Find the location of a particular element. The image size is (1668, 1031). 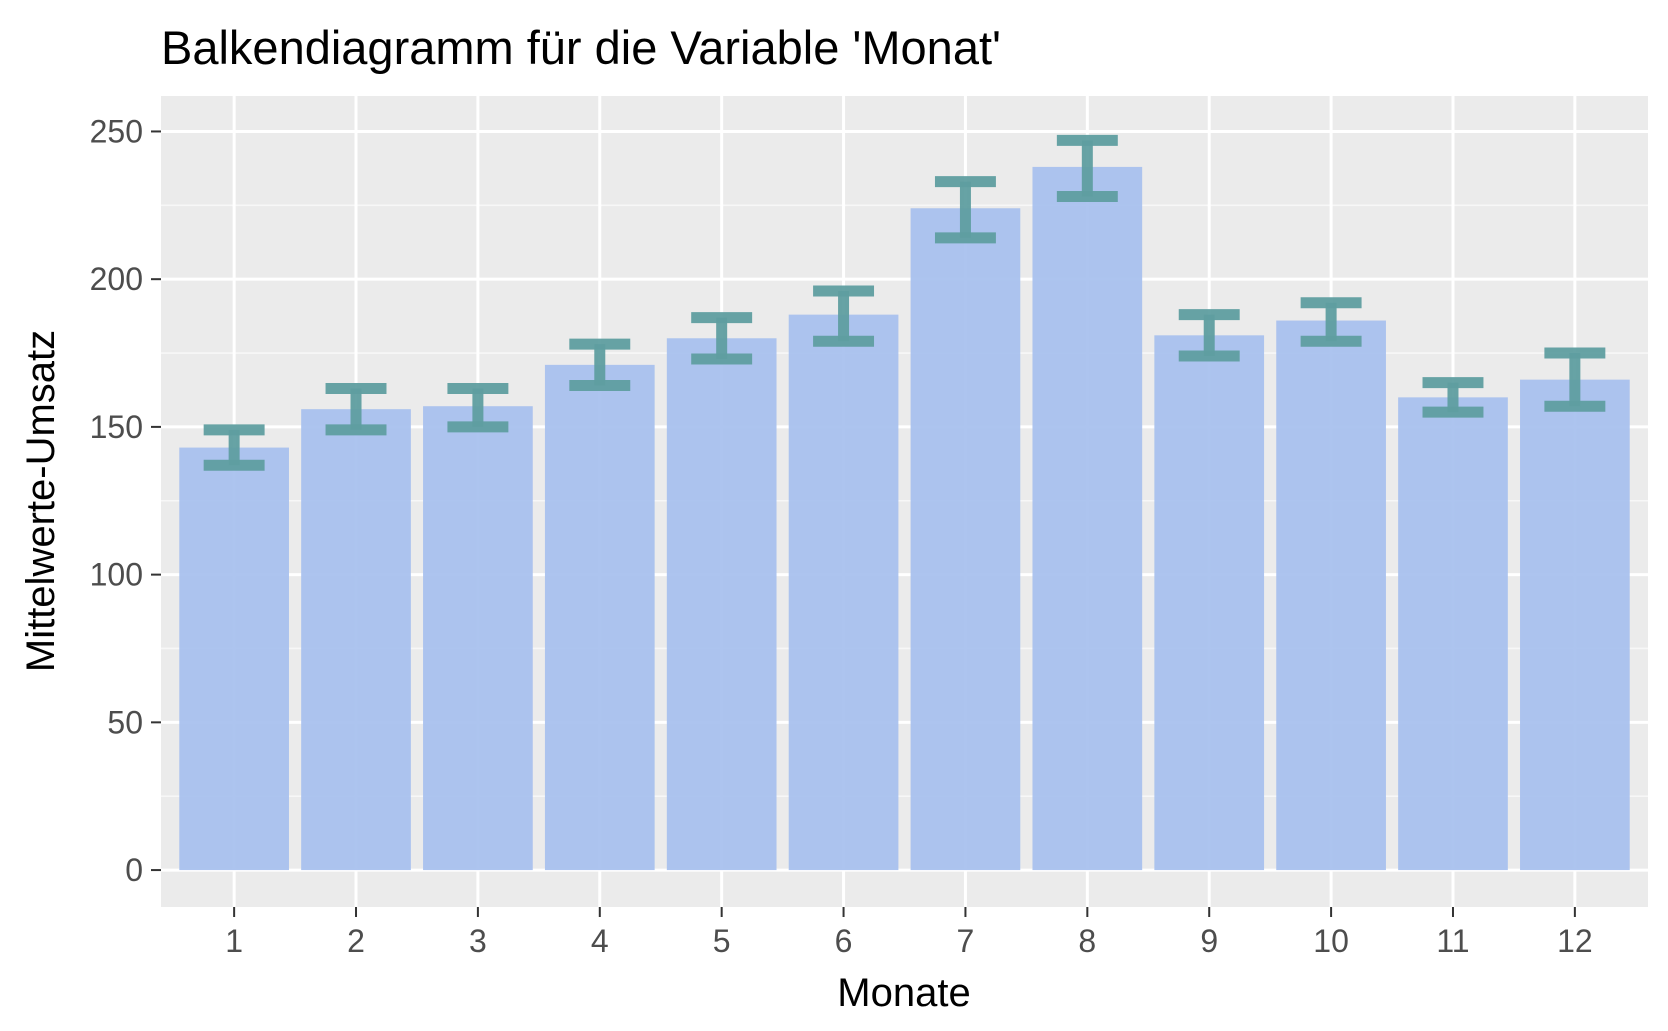

y-axis-title: Mittelwerte-Umsatz is located at coordinates (41, 501).